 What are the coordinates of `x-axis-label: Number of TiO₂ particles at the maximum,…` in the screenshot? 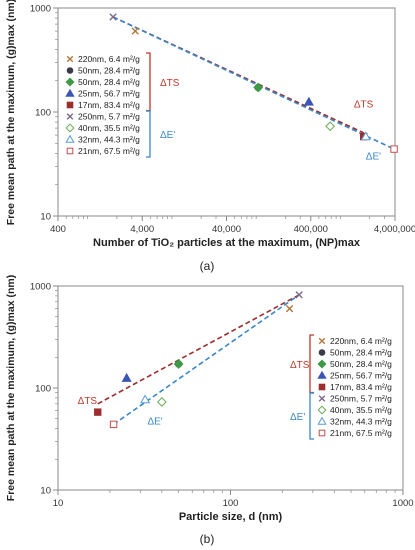 It's located at (227, 243).